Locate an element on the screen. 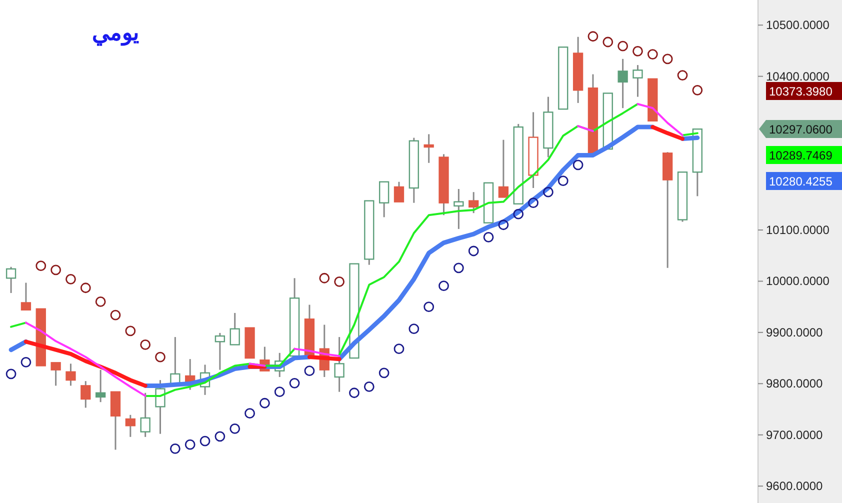 The height and width of the screenshot is (503, 842). y-tick-label: 9600.0000 is located at coordinates (795, 486).